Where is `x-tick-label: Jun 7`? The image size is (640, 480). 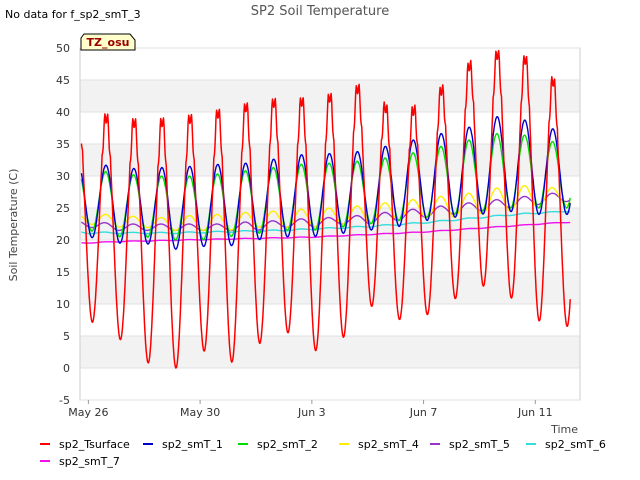 x-tick-label: Jun 7 is located at coordinates (423, 412).